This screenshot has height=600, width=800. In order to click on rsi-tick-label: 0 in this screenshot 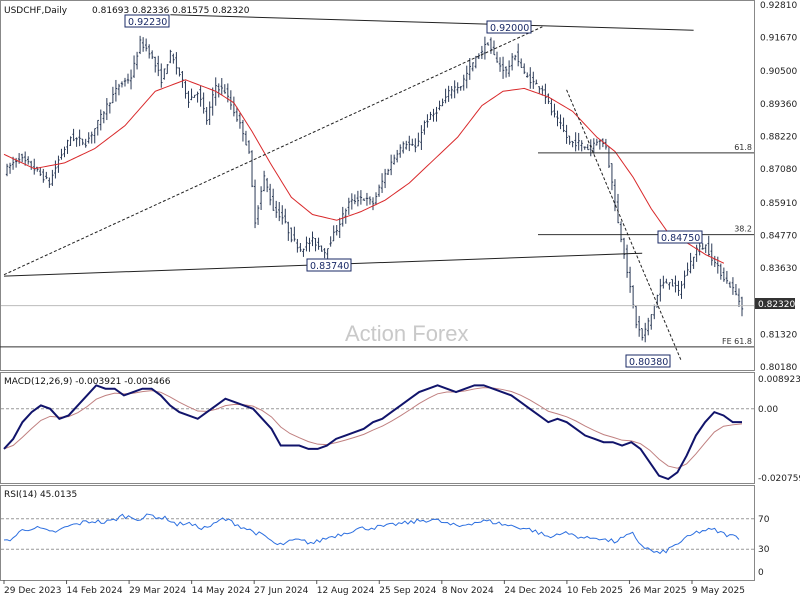, I will do `click(761, 573)`.